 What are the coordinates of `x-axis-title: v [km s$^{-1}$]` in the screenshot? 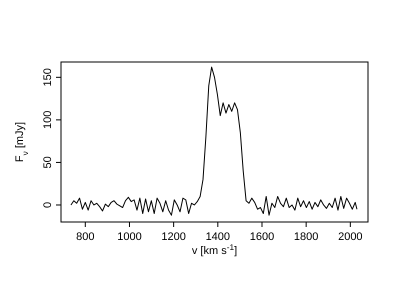 It's located at (215, 249).